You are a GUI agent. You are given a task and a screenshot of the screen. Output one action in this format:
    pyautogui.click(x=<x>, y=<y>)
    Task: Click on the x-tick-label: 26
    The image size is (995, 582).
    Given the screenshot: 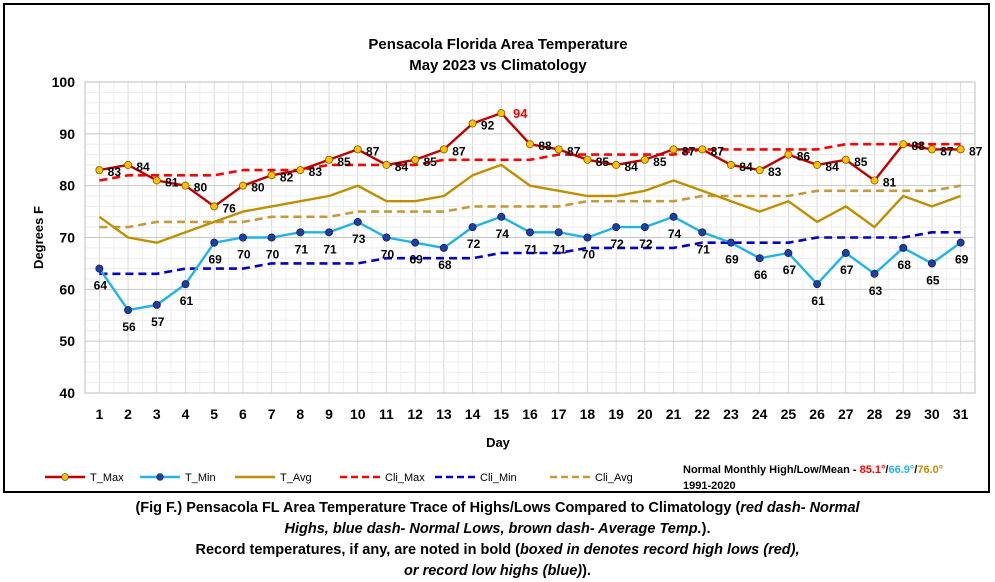 What is the action you would take?
    pyautogui.click(x=817, y=414)
    